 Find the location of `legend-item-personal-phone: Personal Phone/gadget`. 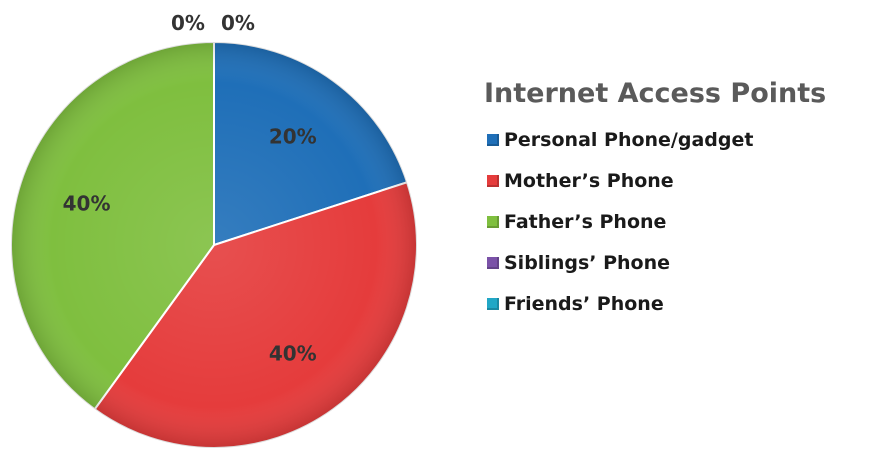

legend-item-personal-phone: Personal Phone/gadget is located at coordinates (655, 139).